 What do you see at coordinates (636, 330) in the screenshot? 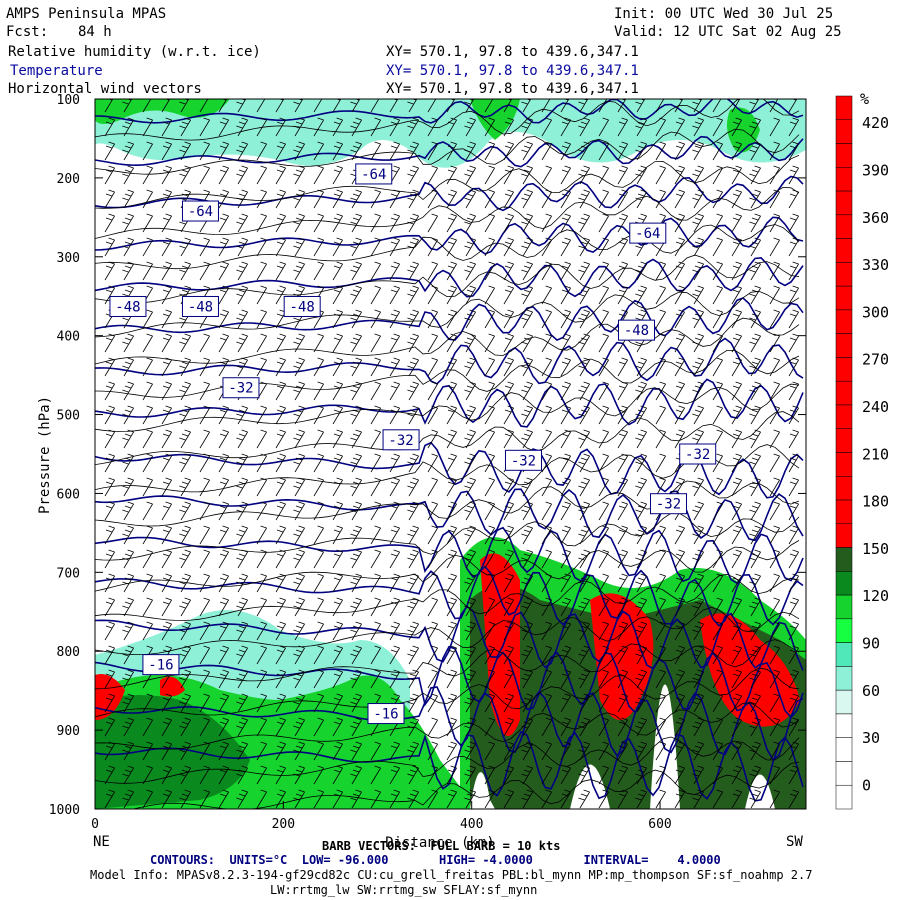
I see `temperature-label: -48` at bounding box center [636, 330].